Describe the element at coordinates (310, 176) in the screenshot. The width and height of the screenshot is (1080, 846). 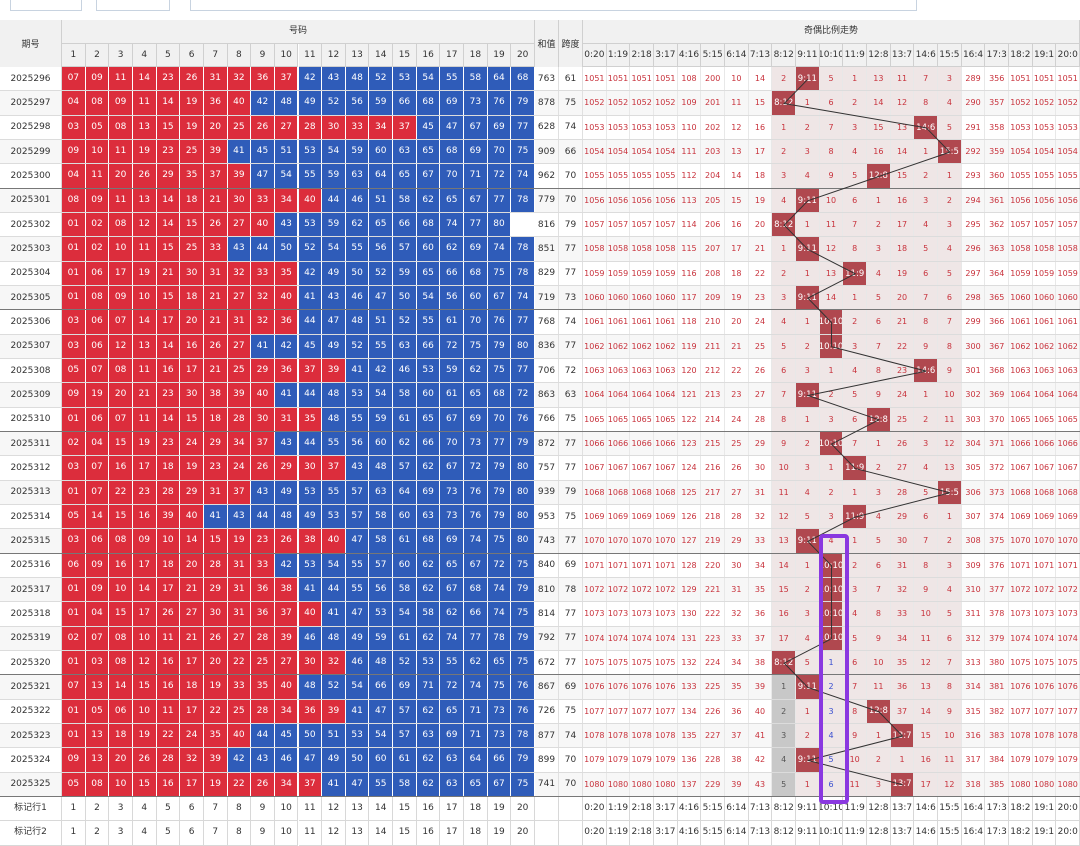
I see `number-ball: 55` at that location.